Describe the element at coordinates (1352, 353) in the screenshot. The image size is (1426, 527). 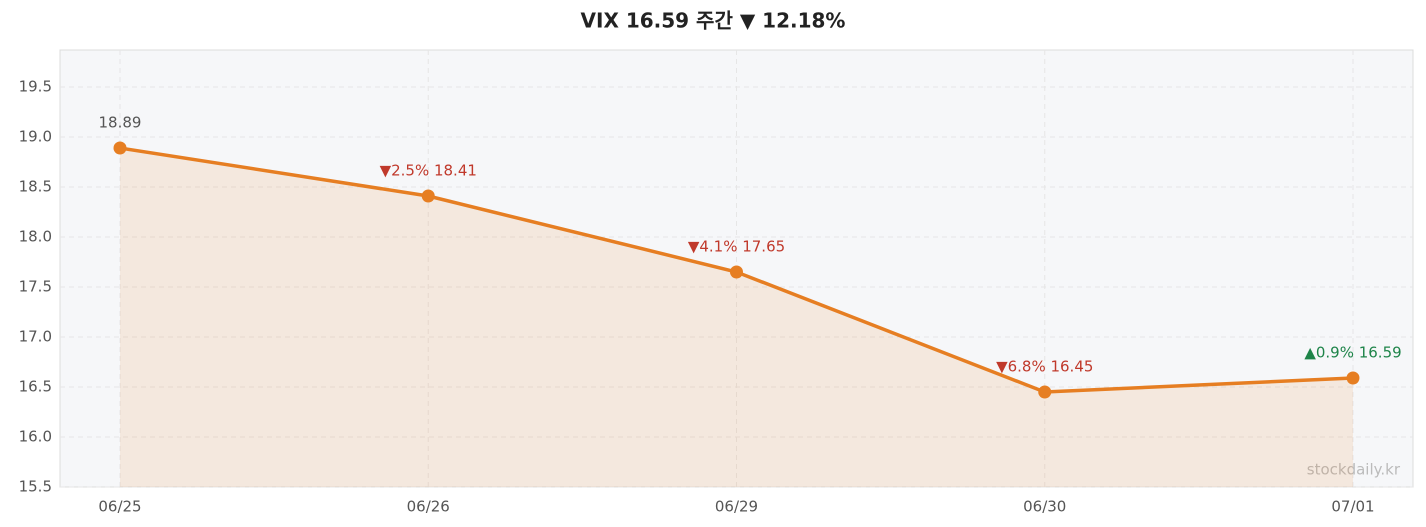
I see `value-label: ▲0.9% 16.59` at that location.